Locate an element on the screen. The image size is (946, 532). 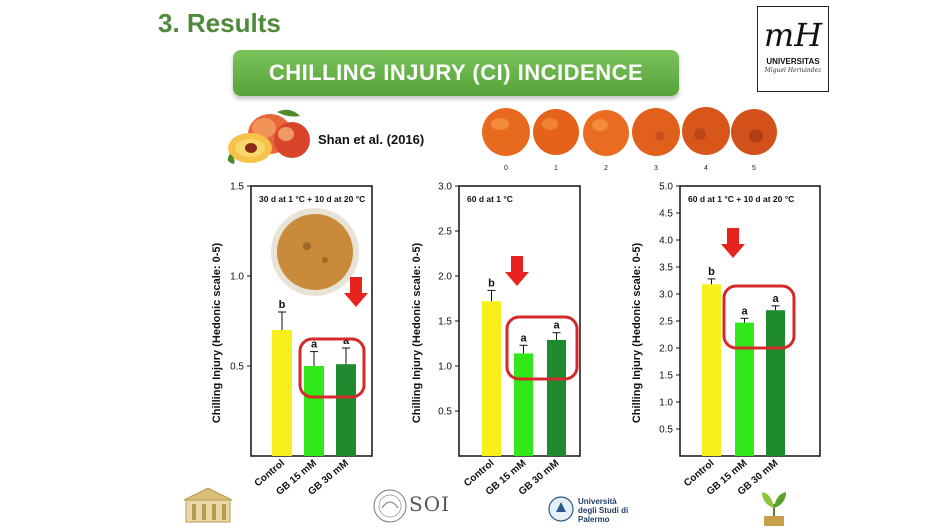
plant-logo-icon is located at coordinates (774, 509).